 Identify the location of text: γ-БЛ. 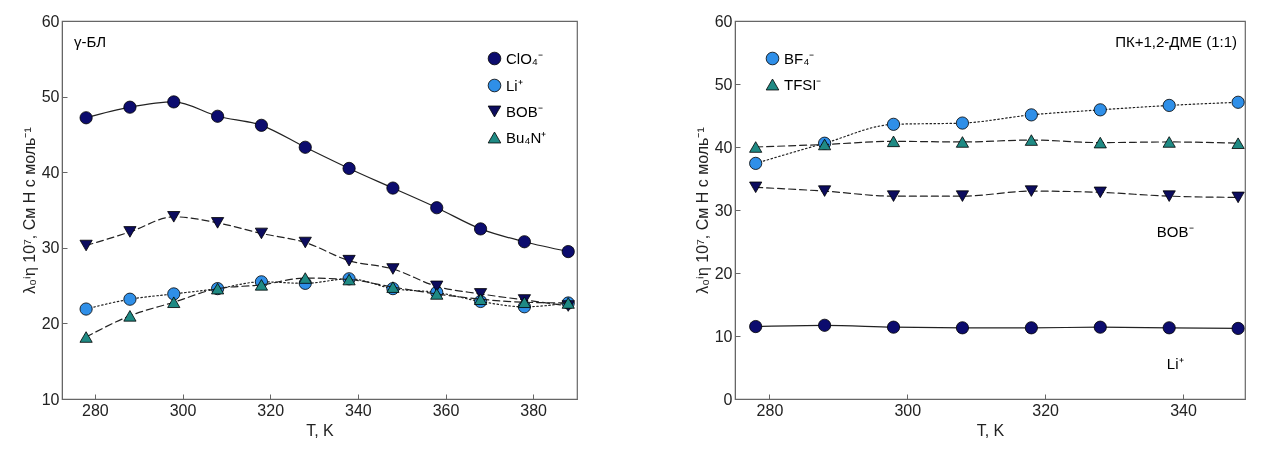
(90, 41).